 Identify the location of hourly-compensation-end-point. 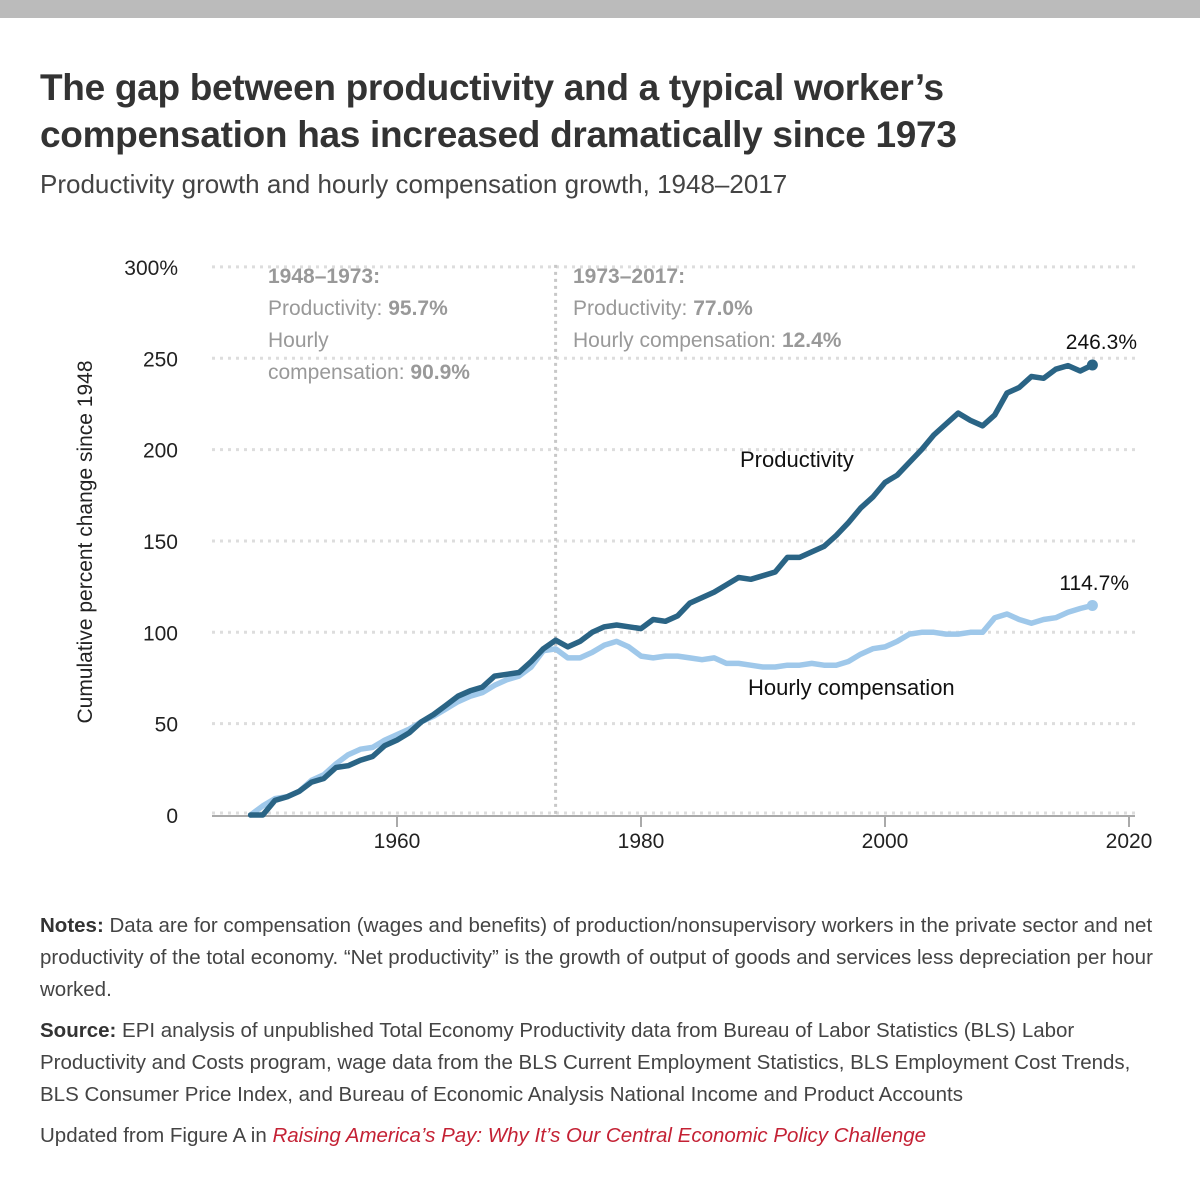
(1092, 605).